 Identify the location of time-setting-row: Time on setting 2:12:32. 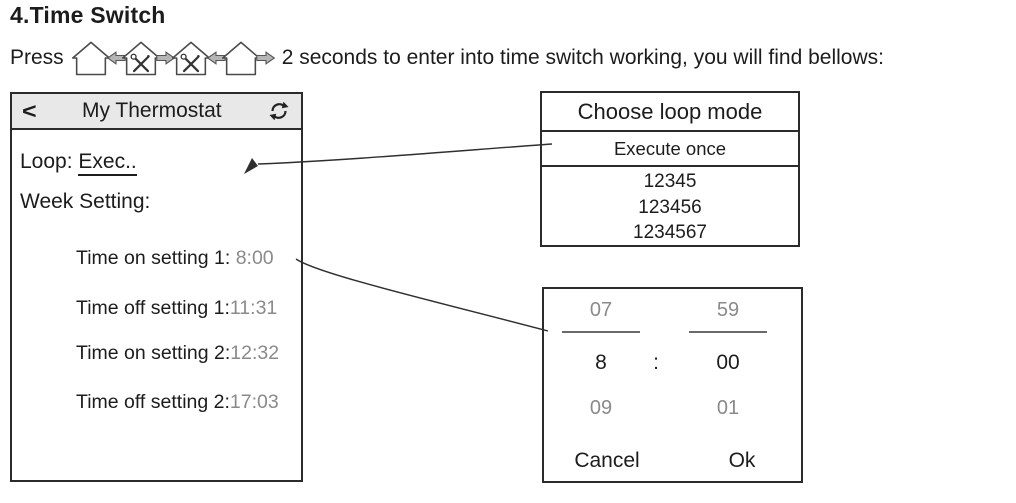
(177, 353).